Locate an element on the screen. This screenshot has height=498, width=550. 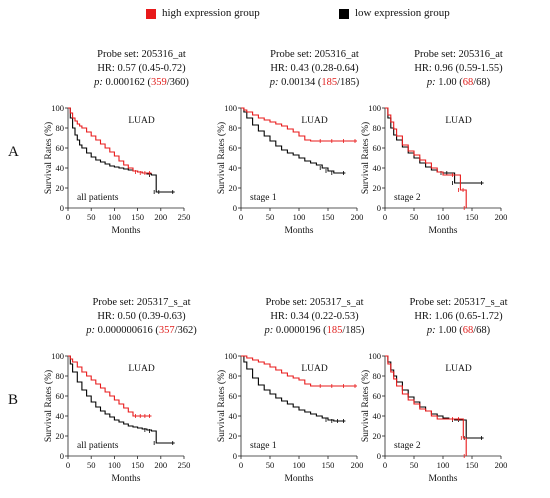
probe-set-label: Probe set: 205316_at is located at coordinates (141, 54).